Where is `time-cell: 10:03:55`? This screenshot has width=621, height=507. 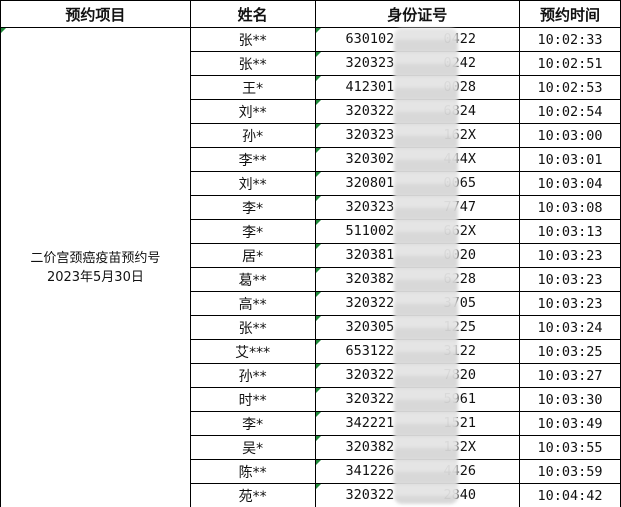
time-cell: 10:03:55 is located at coordinates (570, 447).